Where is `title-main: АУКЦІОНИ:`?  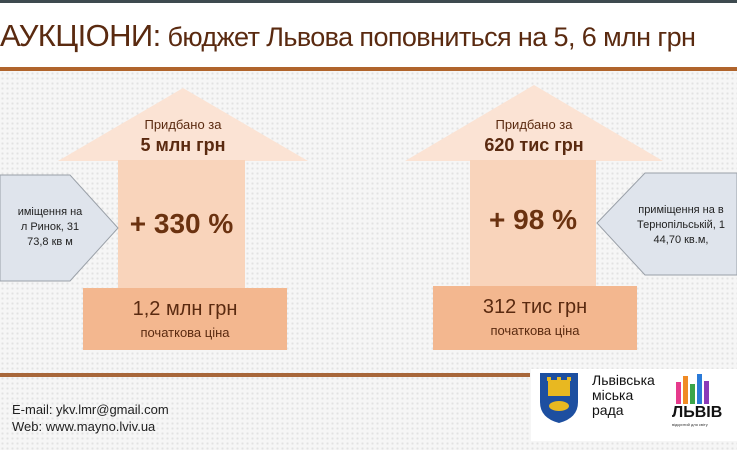 title-main: АУКЦІОНИ: is located at coordinates (80, 35).